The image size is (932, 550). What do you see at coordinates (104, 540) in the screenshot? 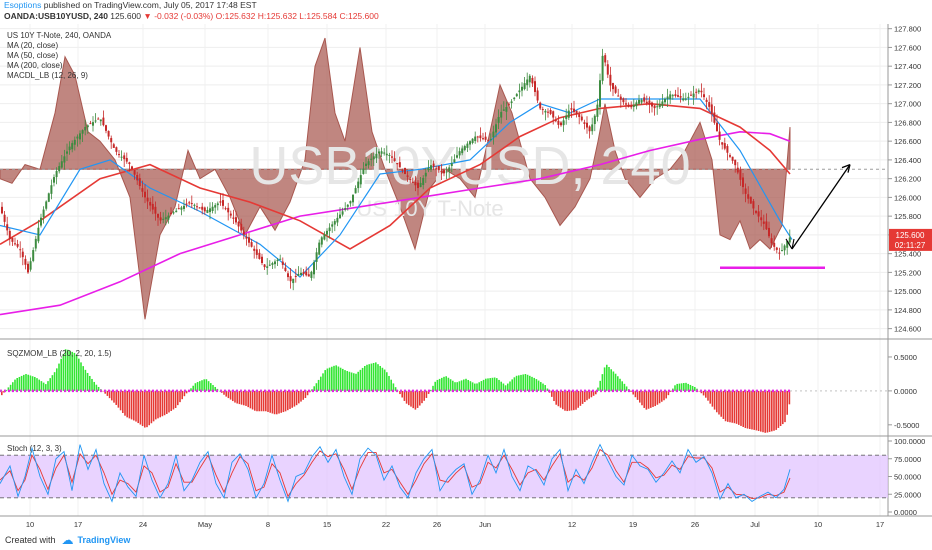
I see `tradingview-brand: TradingView` at bounding box center [104, 540].